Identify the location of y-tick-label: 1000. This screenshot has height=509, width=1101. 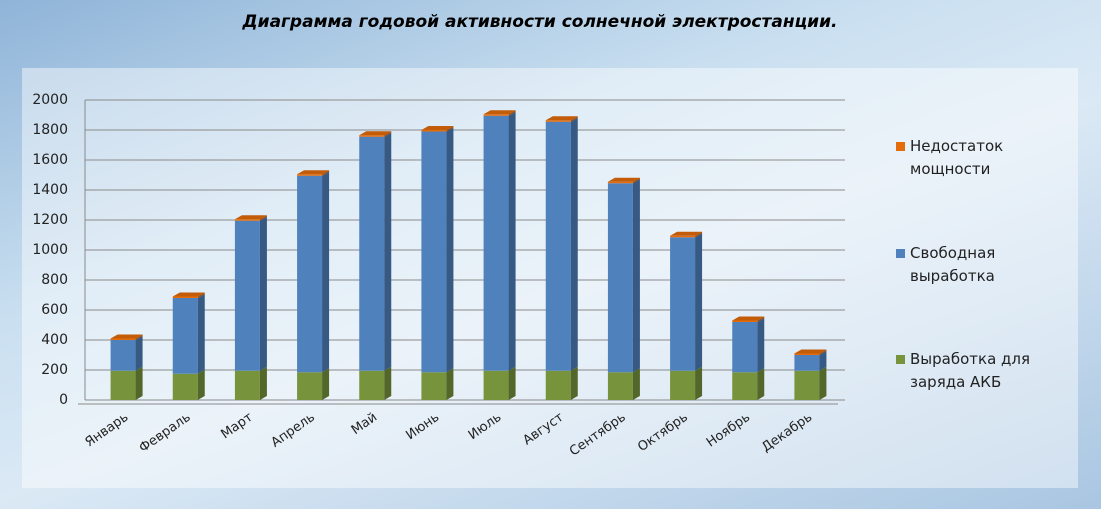
(50, 250).